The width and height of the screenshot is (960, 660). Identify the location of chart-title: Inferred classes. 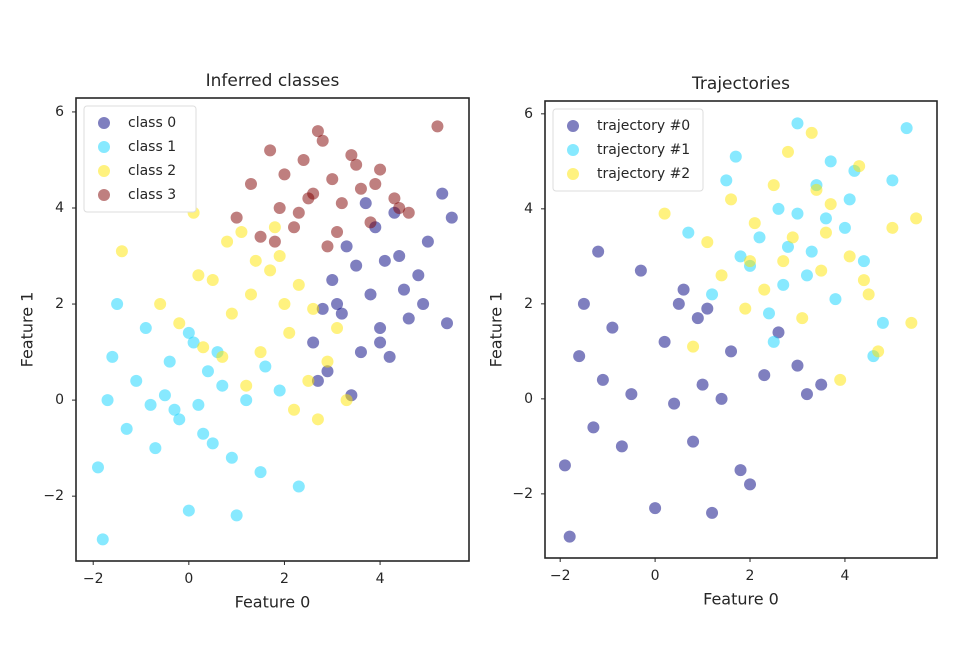
(273, 81).